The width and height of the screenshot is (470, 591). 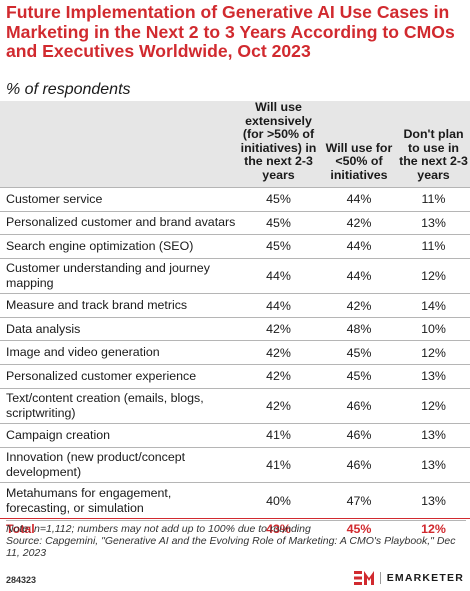 I want to click on value-cell: 40%, so click(x=278, y=500).